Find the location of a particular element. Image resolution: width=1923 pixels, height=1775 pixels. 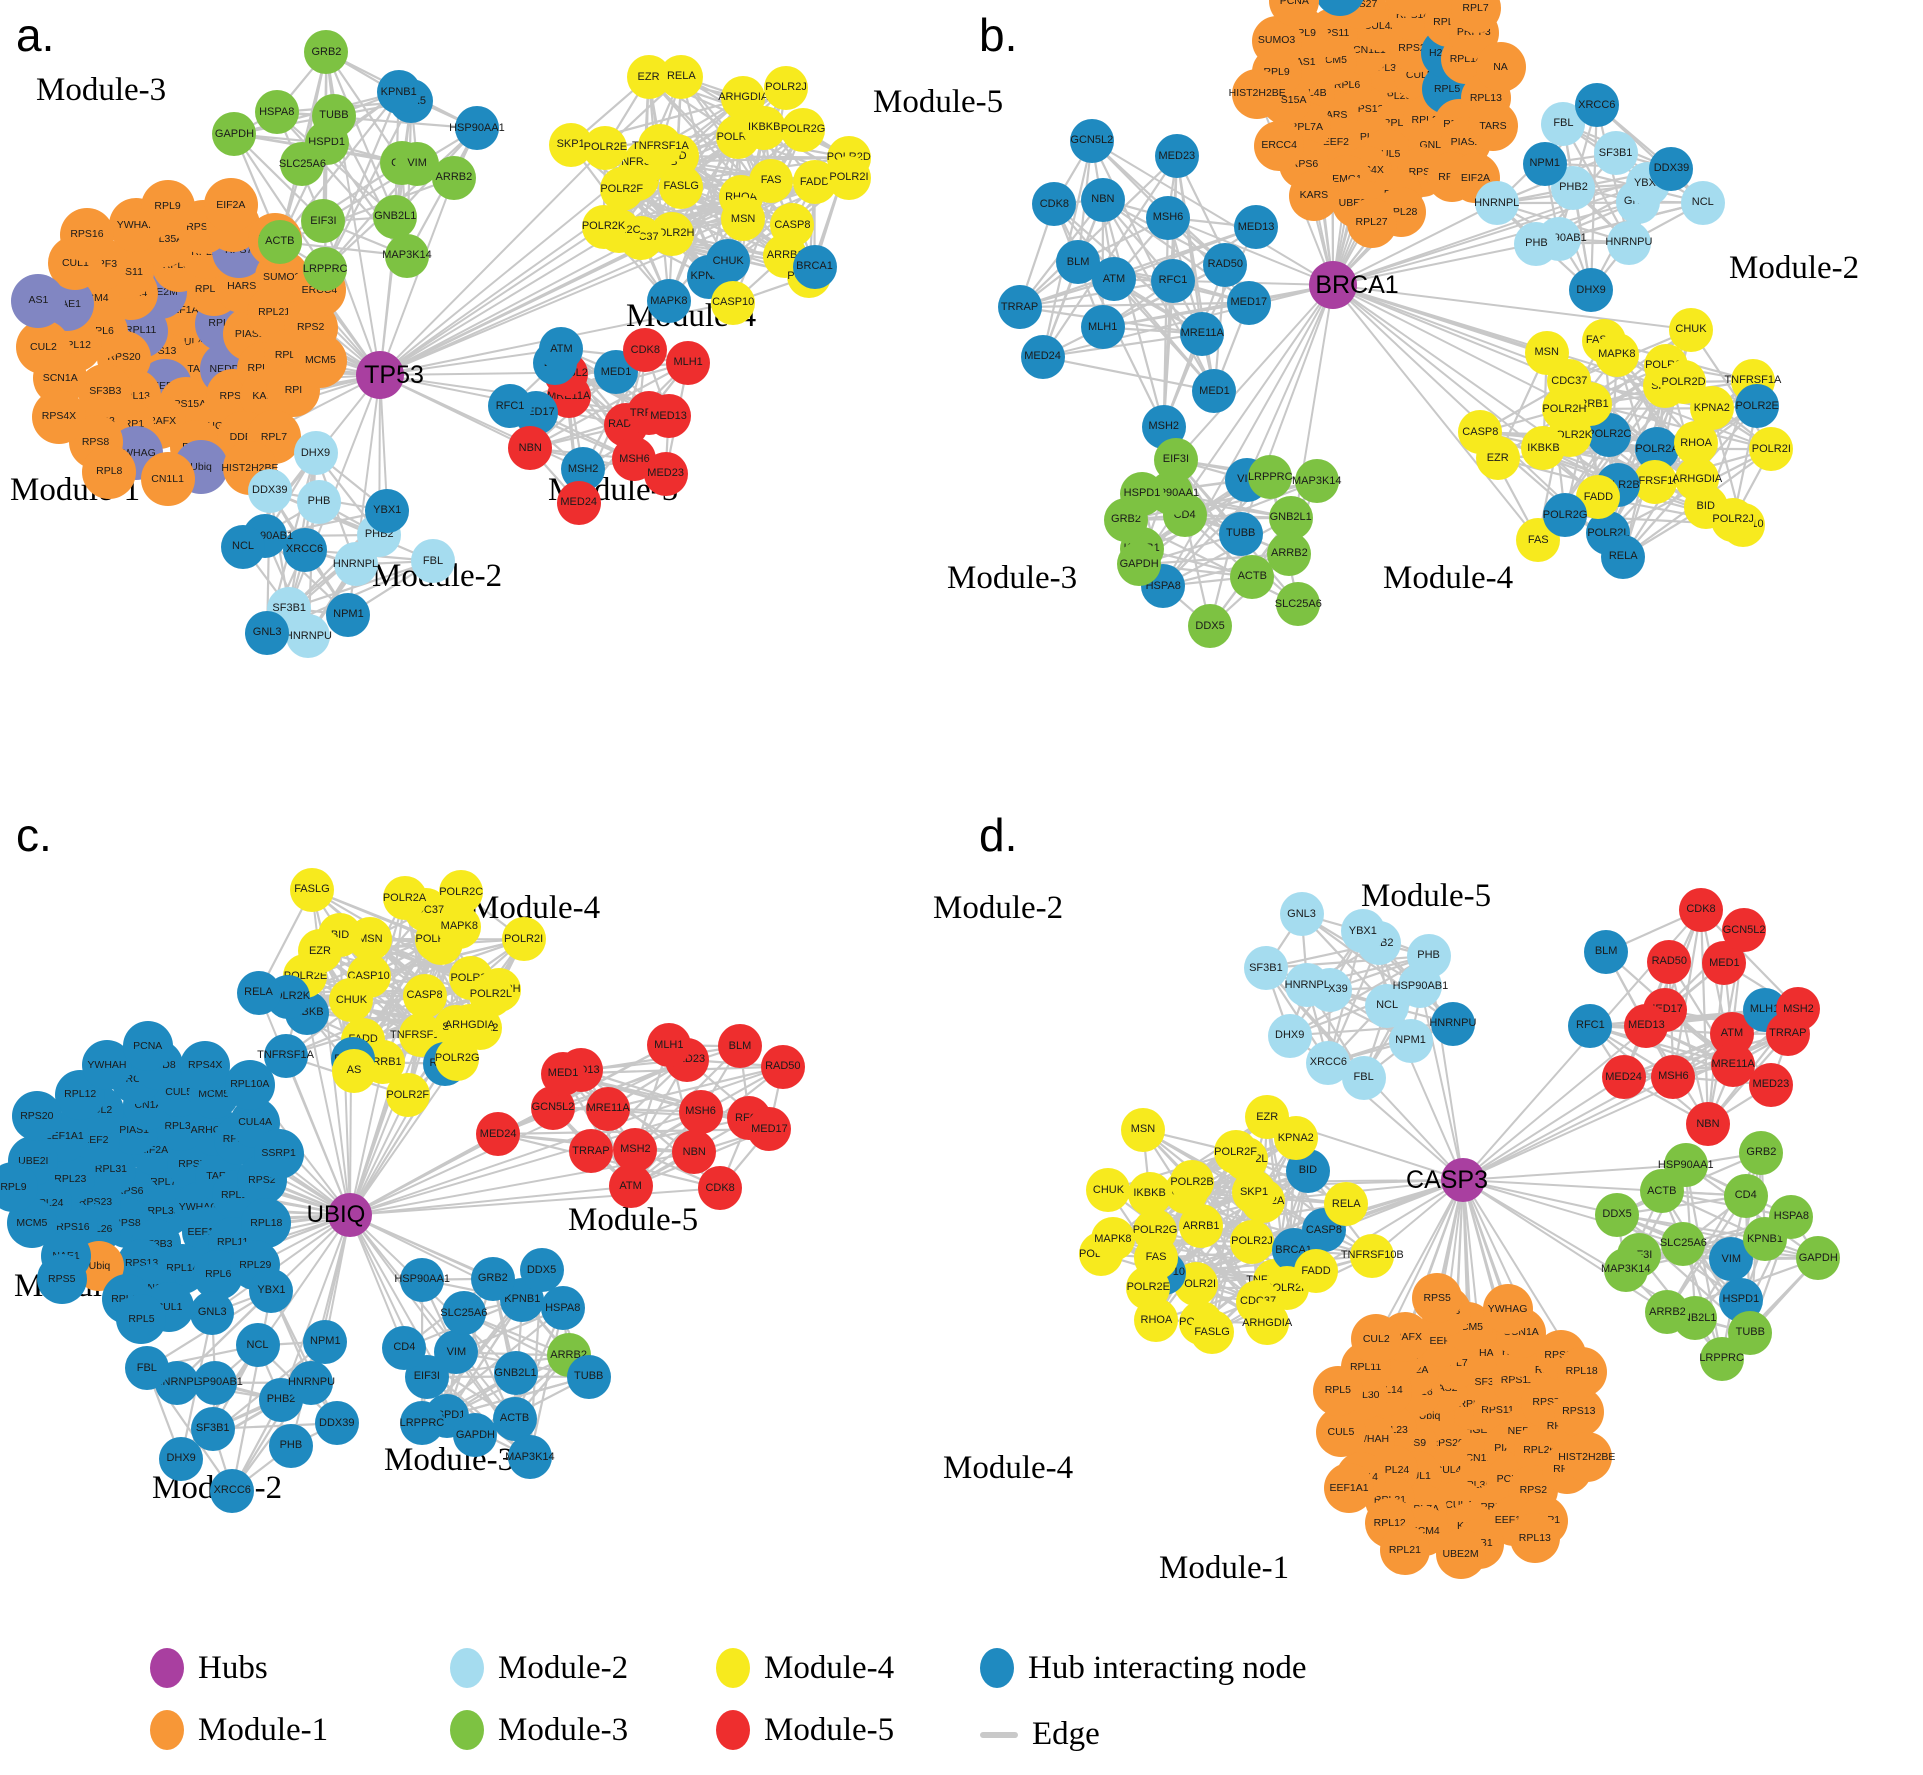

a-m4-node-polr2k: POLR2K is located at coordinates (603, 226).